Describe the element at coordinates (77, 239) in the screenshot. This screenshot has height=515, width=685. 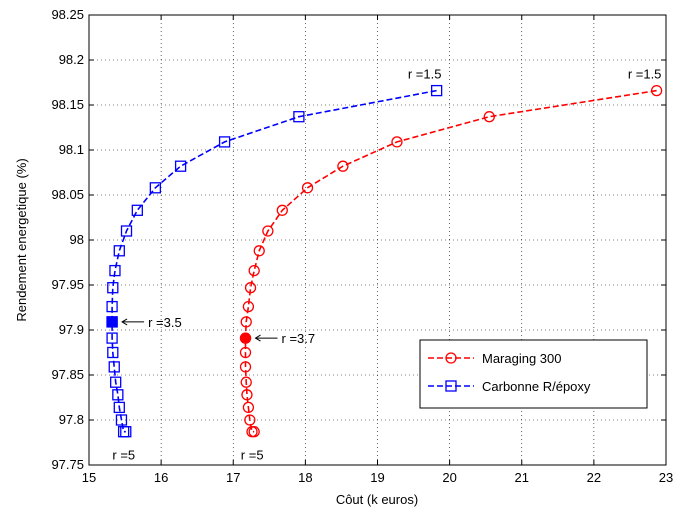
I see `y-tick-label: 98` at that location.